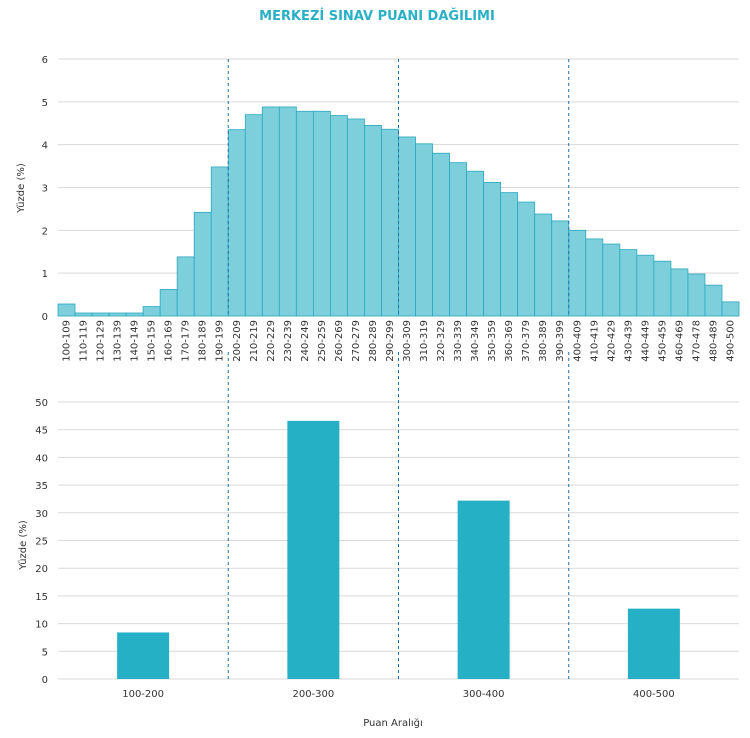  I want to click on bottom-y-tick-label: 15, so click(41, 597).